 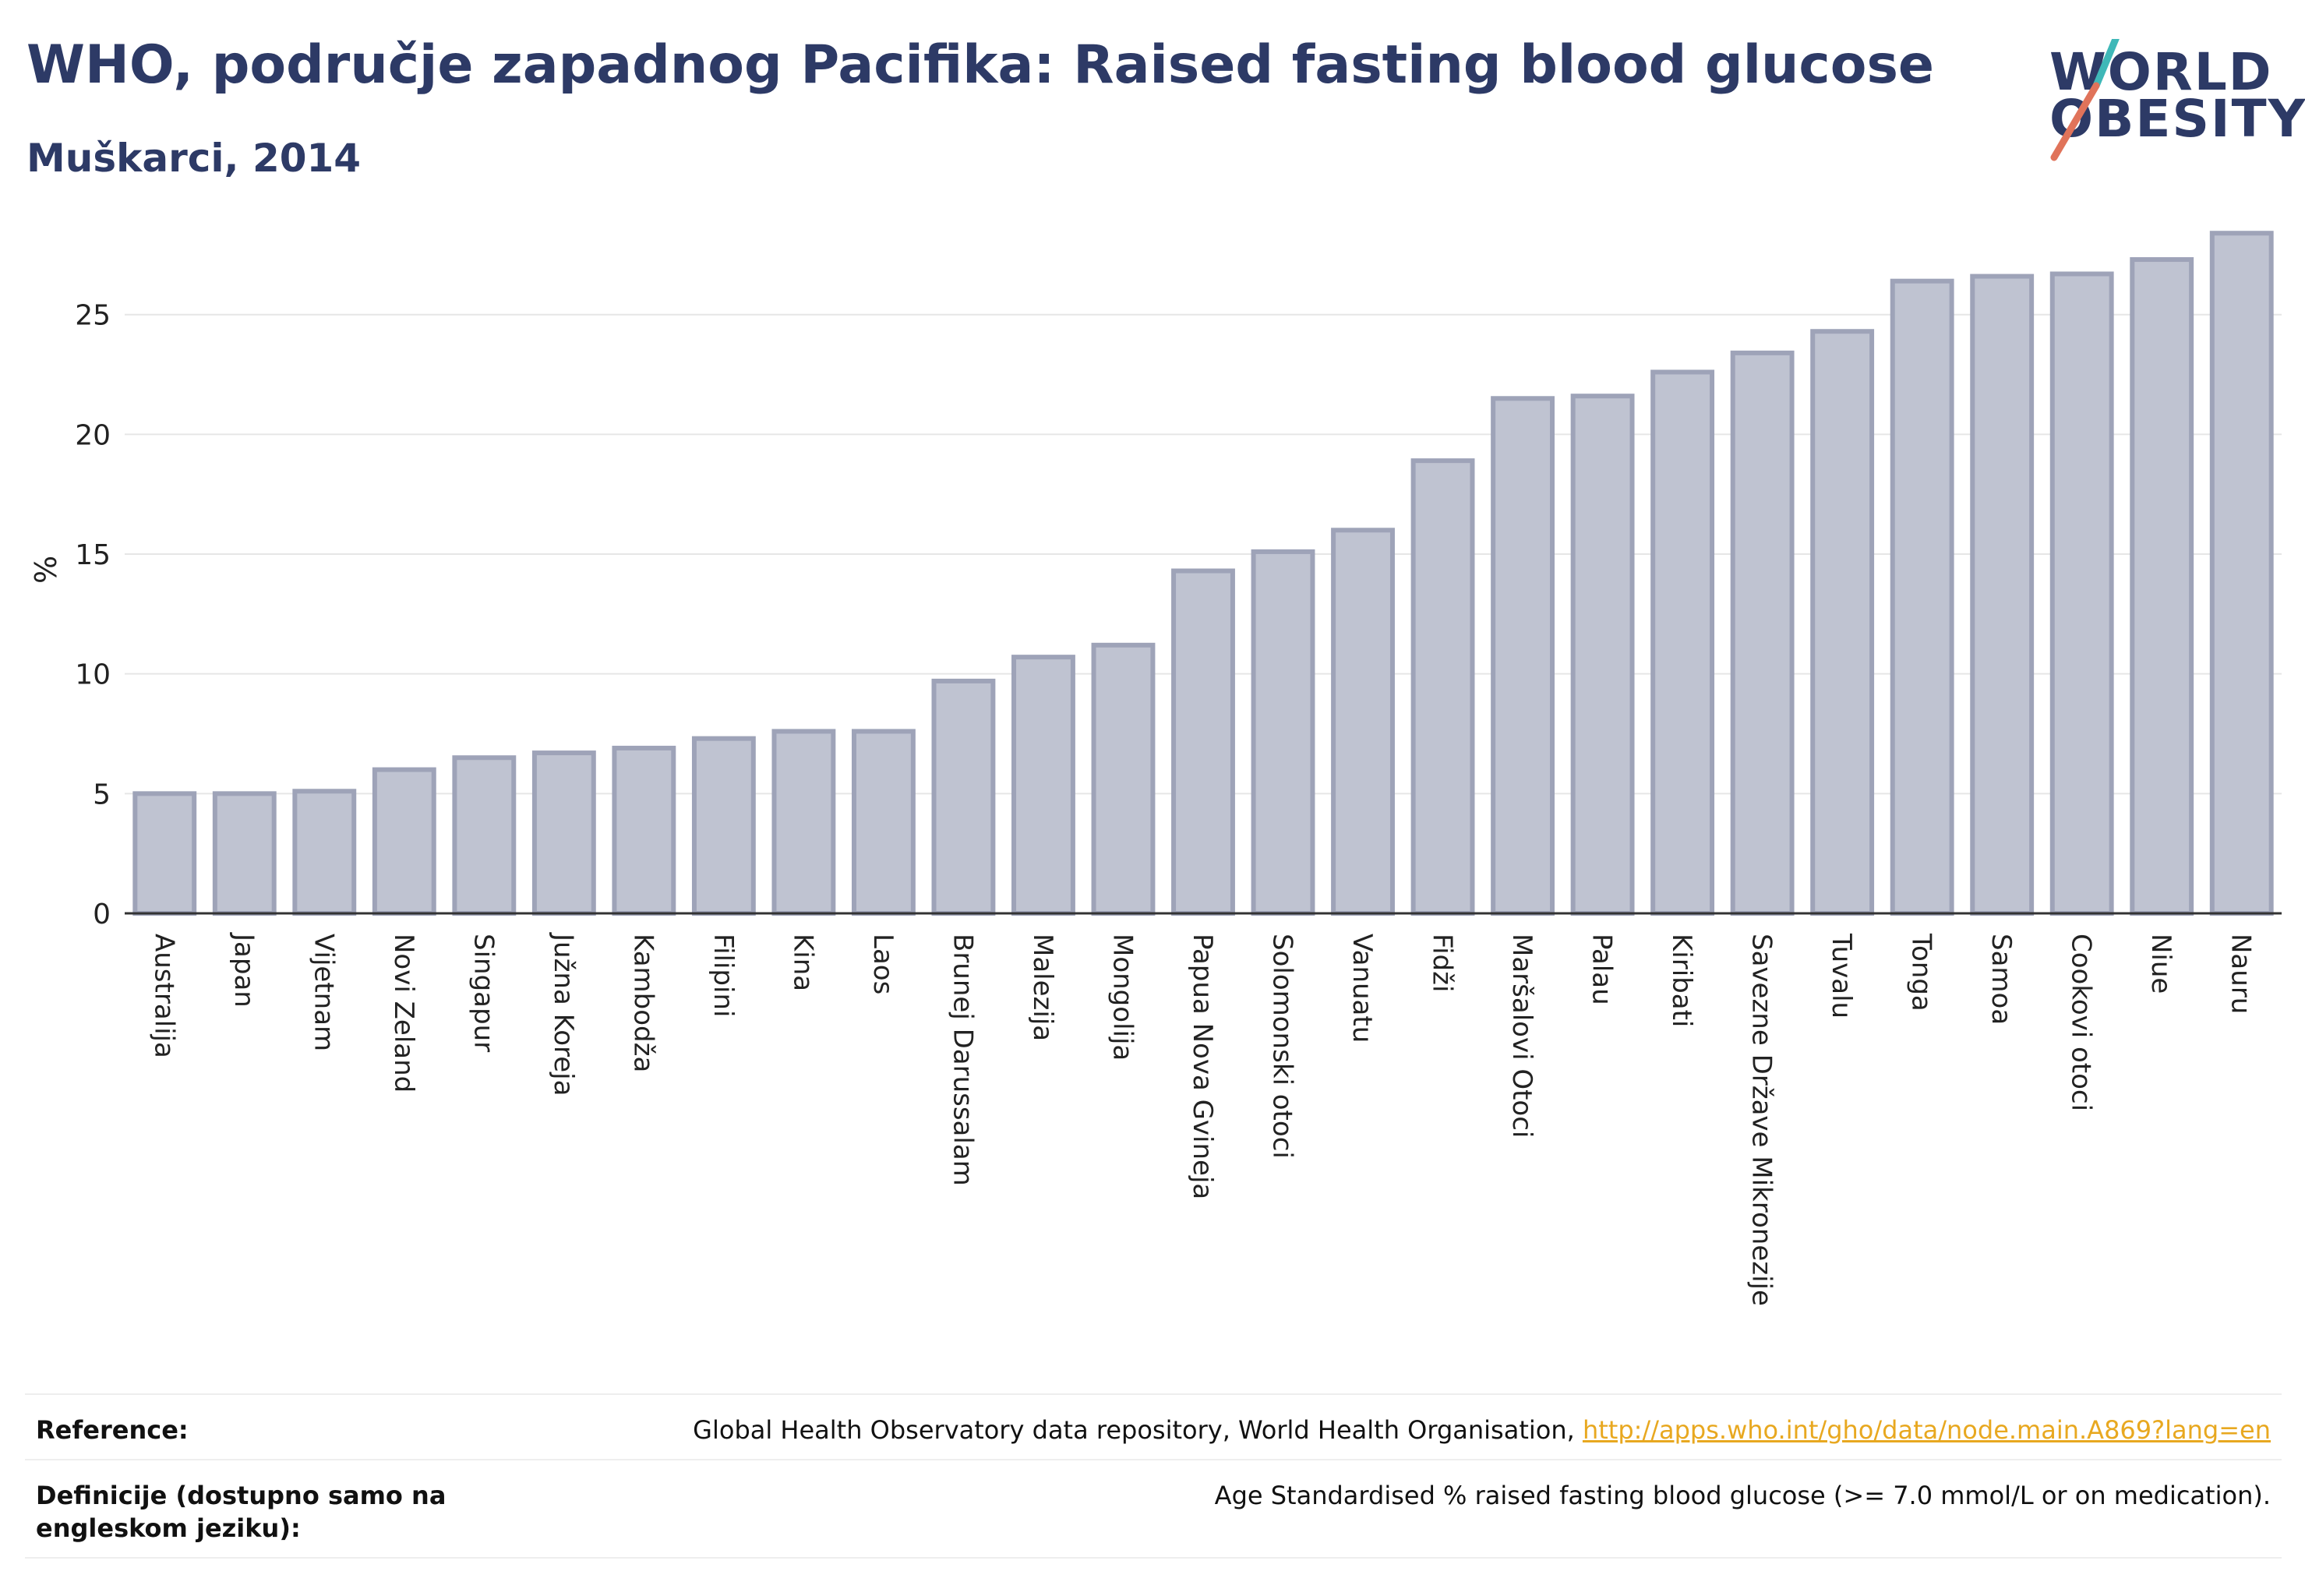 I want to click on logo-line-1: WORLD, so click(x=2161, y=72).